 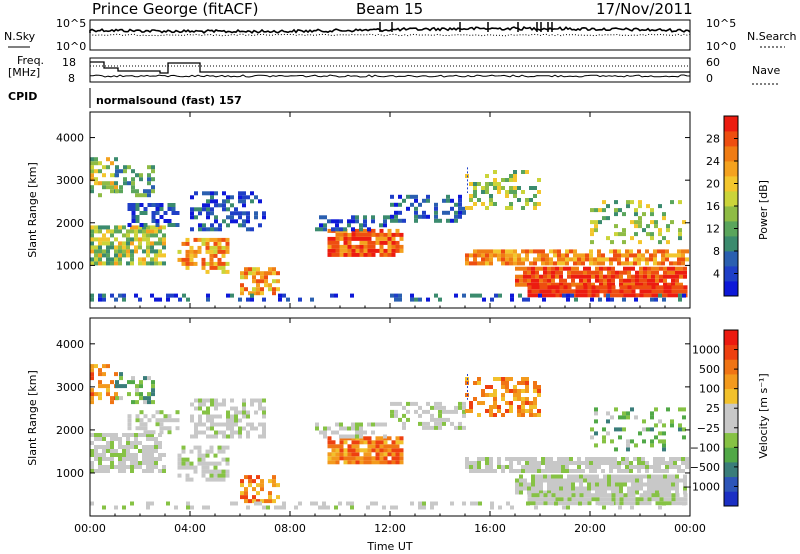 I want to click on colorbar-swatch, so click(x=731, y=289).